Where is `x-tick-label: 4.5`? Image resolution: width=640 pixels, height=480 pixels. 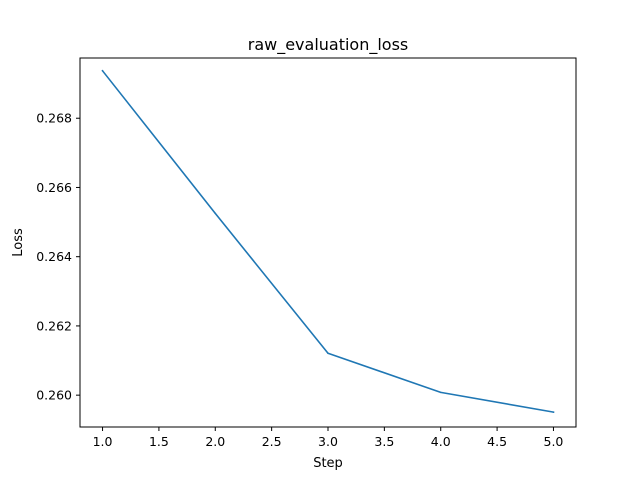
x-tick-label: 4.5 is located at coordinates (497, 441).